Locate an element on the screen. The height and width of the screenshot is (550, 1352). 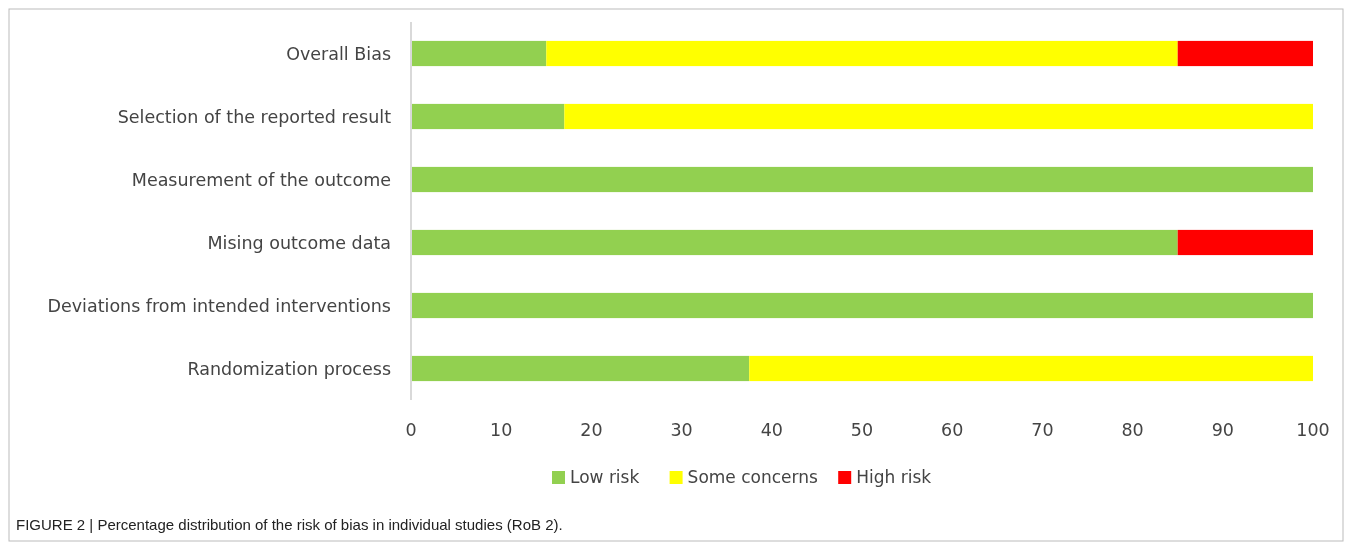
legend-label: Some concerns is located at coordinates (753, 477).